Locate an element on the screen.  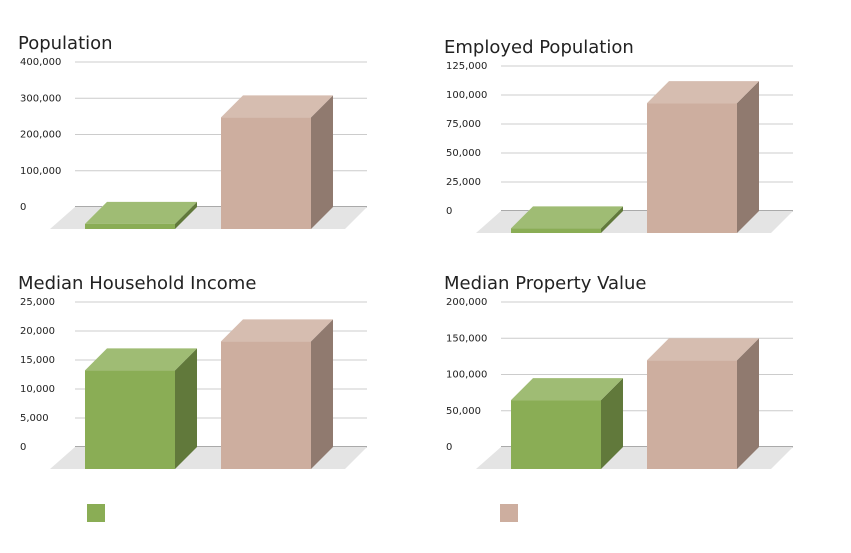
y-tick-label: 125,000 is located at coordinates (466, 66).